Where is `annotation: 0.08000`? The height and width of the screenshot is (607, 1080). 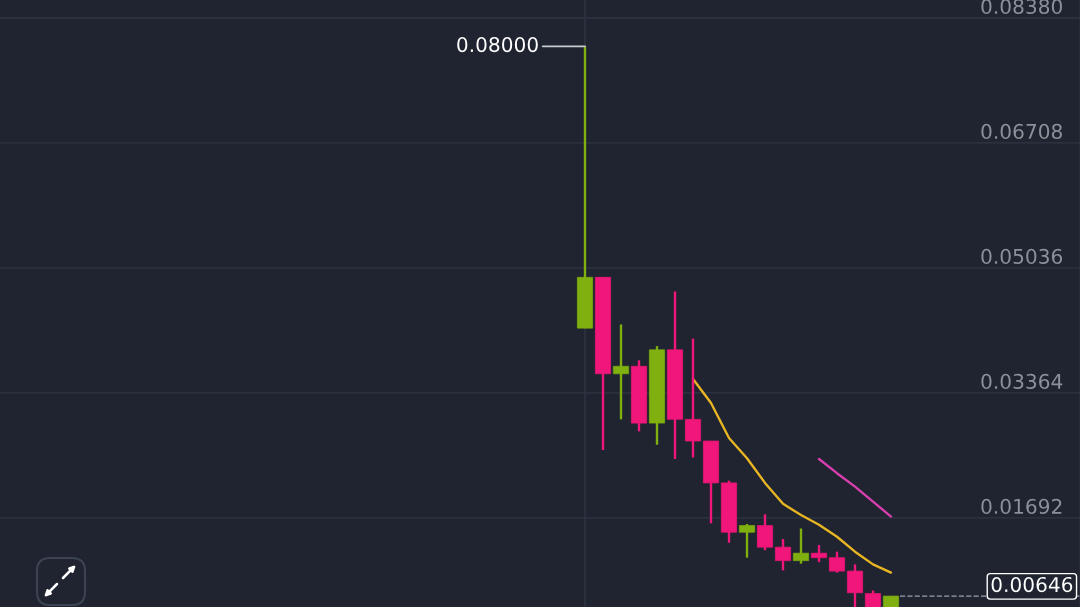
annotation: 0.08000 is located at coordinates (497, 44).